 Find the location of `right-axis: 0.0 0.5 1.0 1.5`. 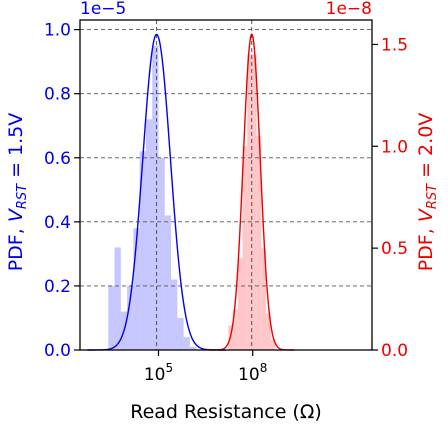

right-axis: 0.0 0.5 1.0 1.5 is located at coordinates (390, 198).